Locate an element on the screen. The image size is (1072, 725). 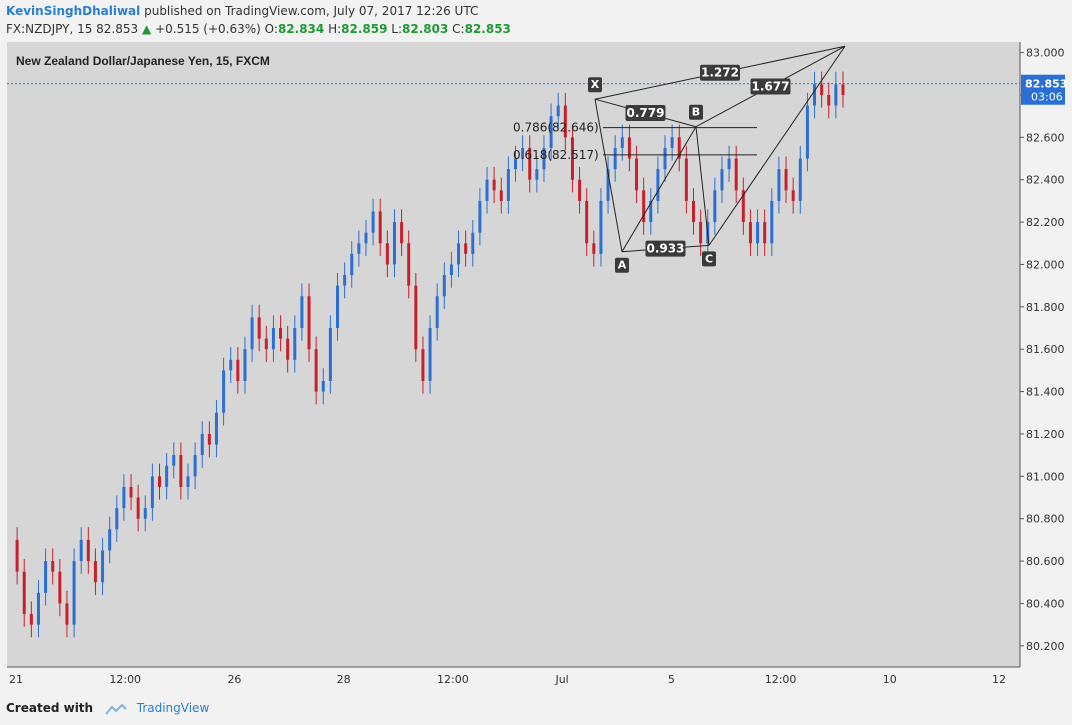
ratio-label-text: 0.779 is located at coordinates (646, 113).